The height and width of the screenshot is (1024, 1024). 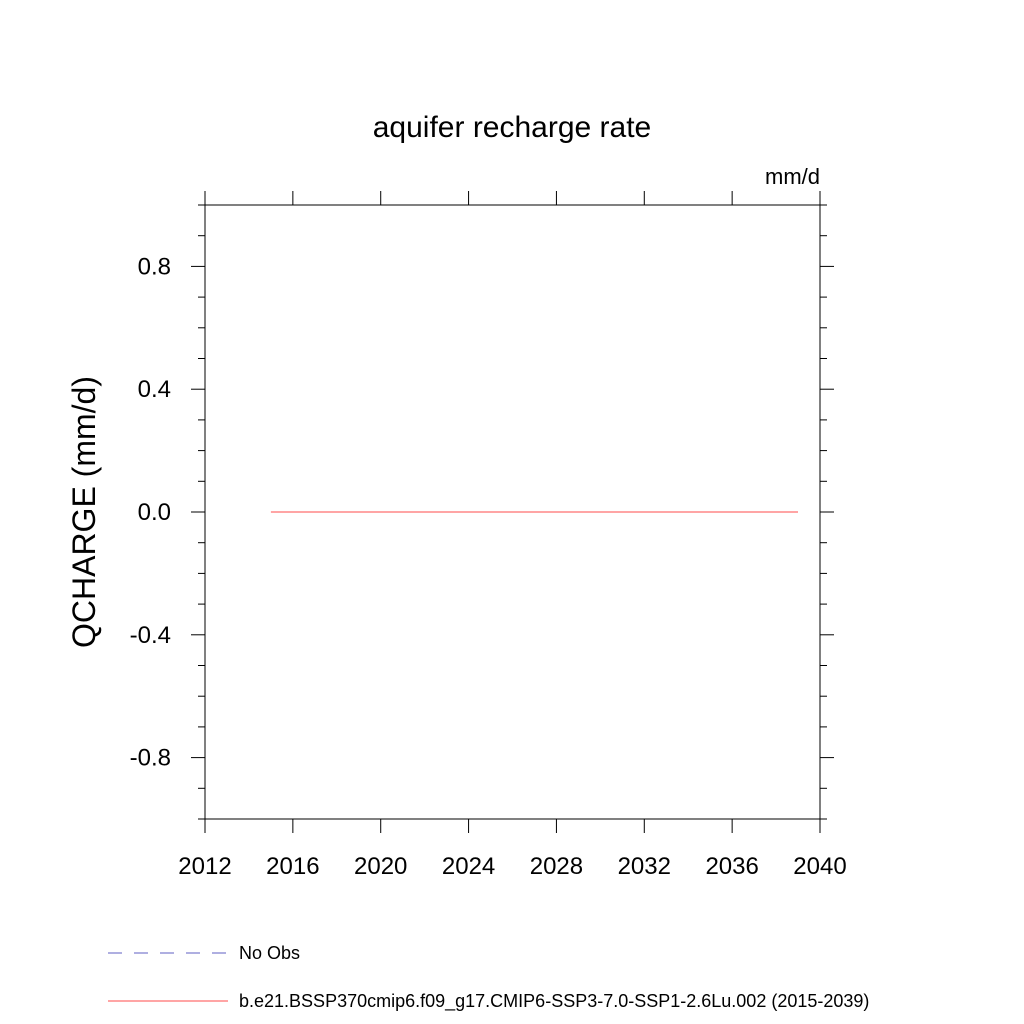 What do you see at coordinates (644, 866) in the screenshot?
I see `x-tick-label: 2032` at bounding box center [644, 866].